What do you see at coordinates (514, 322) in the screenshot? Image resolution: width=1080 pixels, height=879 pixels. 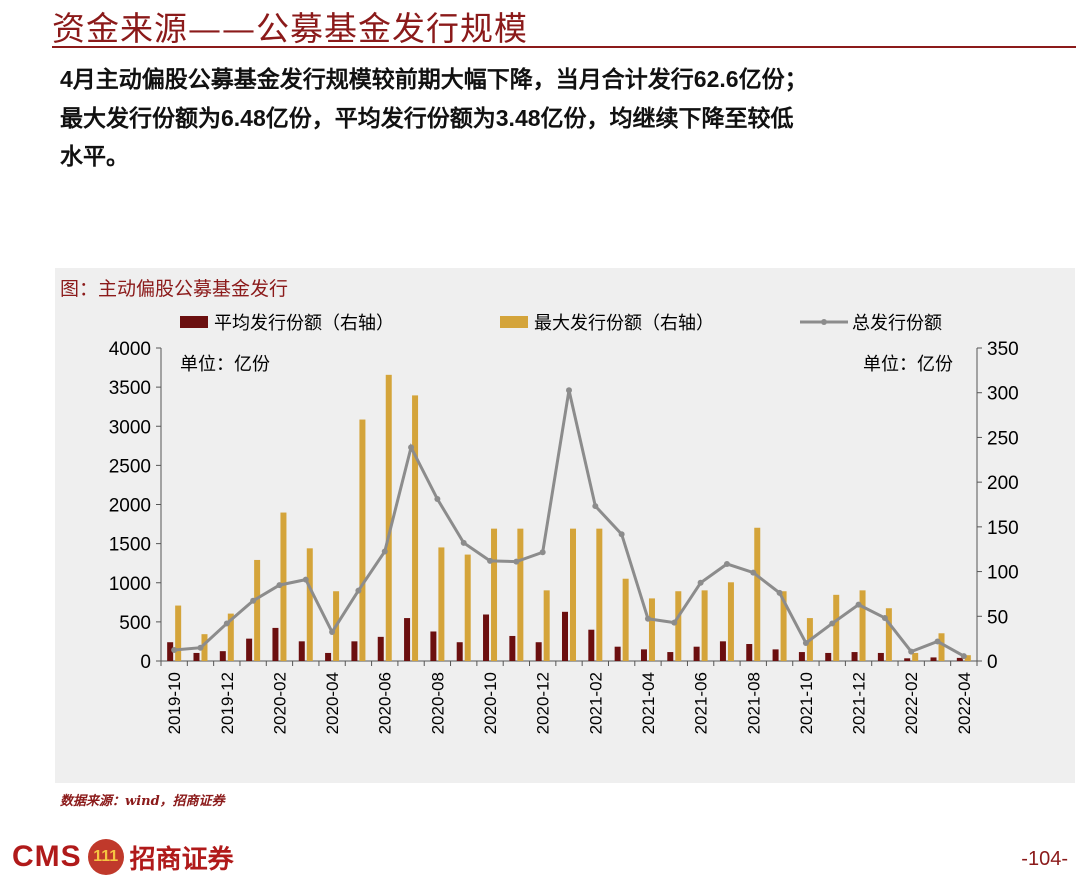 I see `legend-swatch-max` at bounding box center [514, 322].